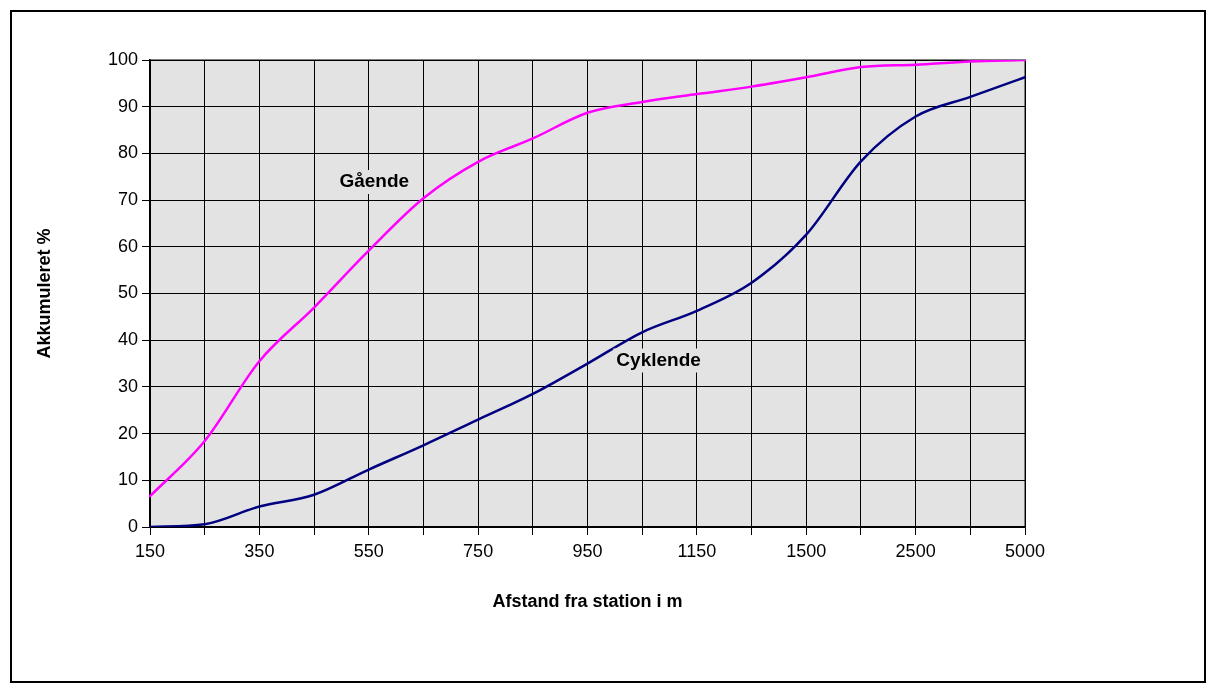 The height and width of the screenshot is (693, 1216). What do you see at coordinates (43, 293) in the screenshot?
I see `y-axis-title: Akkumuleret %` at bounding box center [43, 293].